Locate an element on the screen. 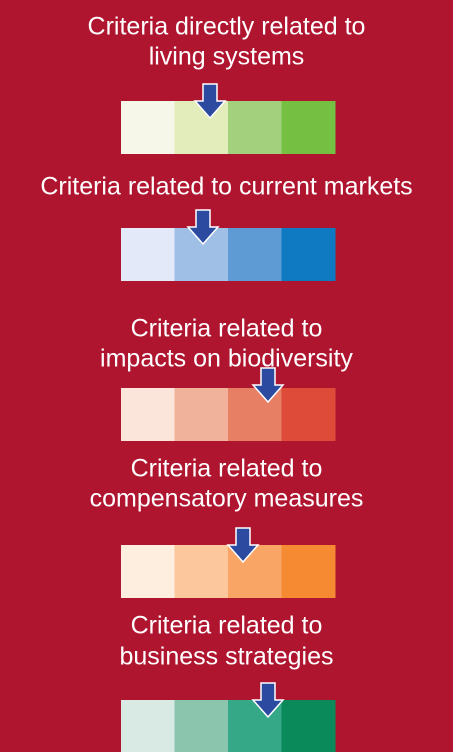  section-title: business strategies is located at coordinates (226, 657).